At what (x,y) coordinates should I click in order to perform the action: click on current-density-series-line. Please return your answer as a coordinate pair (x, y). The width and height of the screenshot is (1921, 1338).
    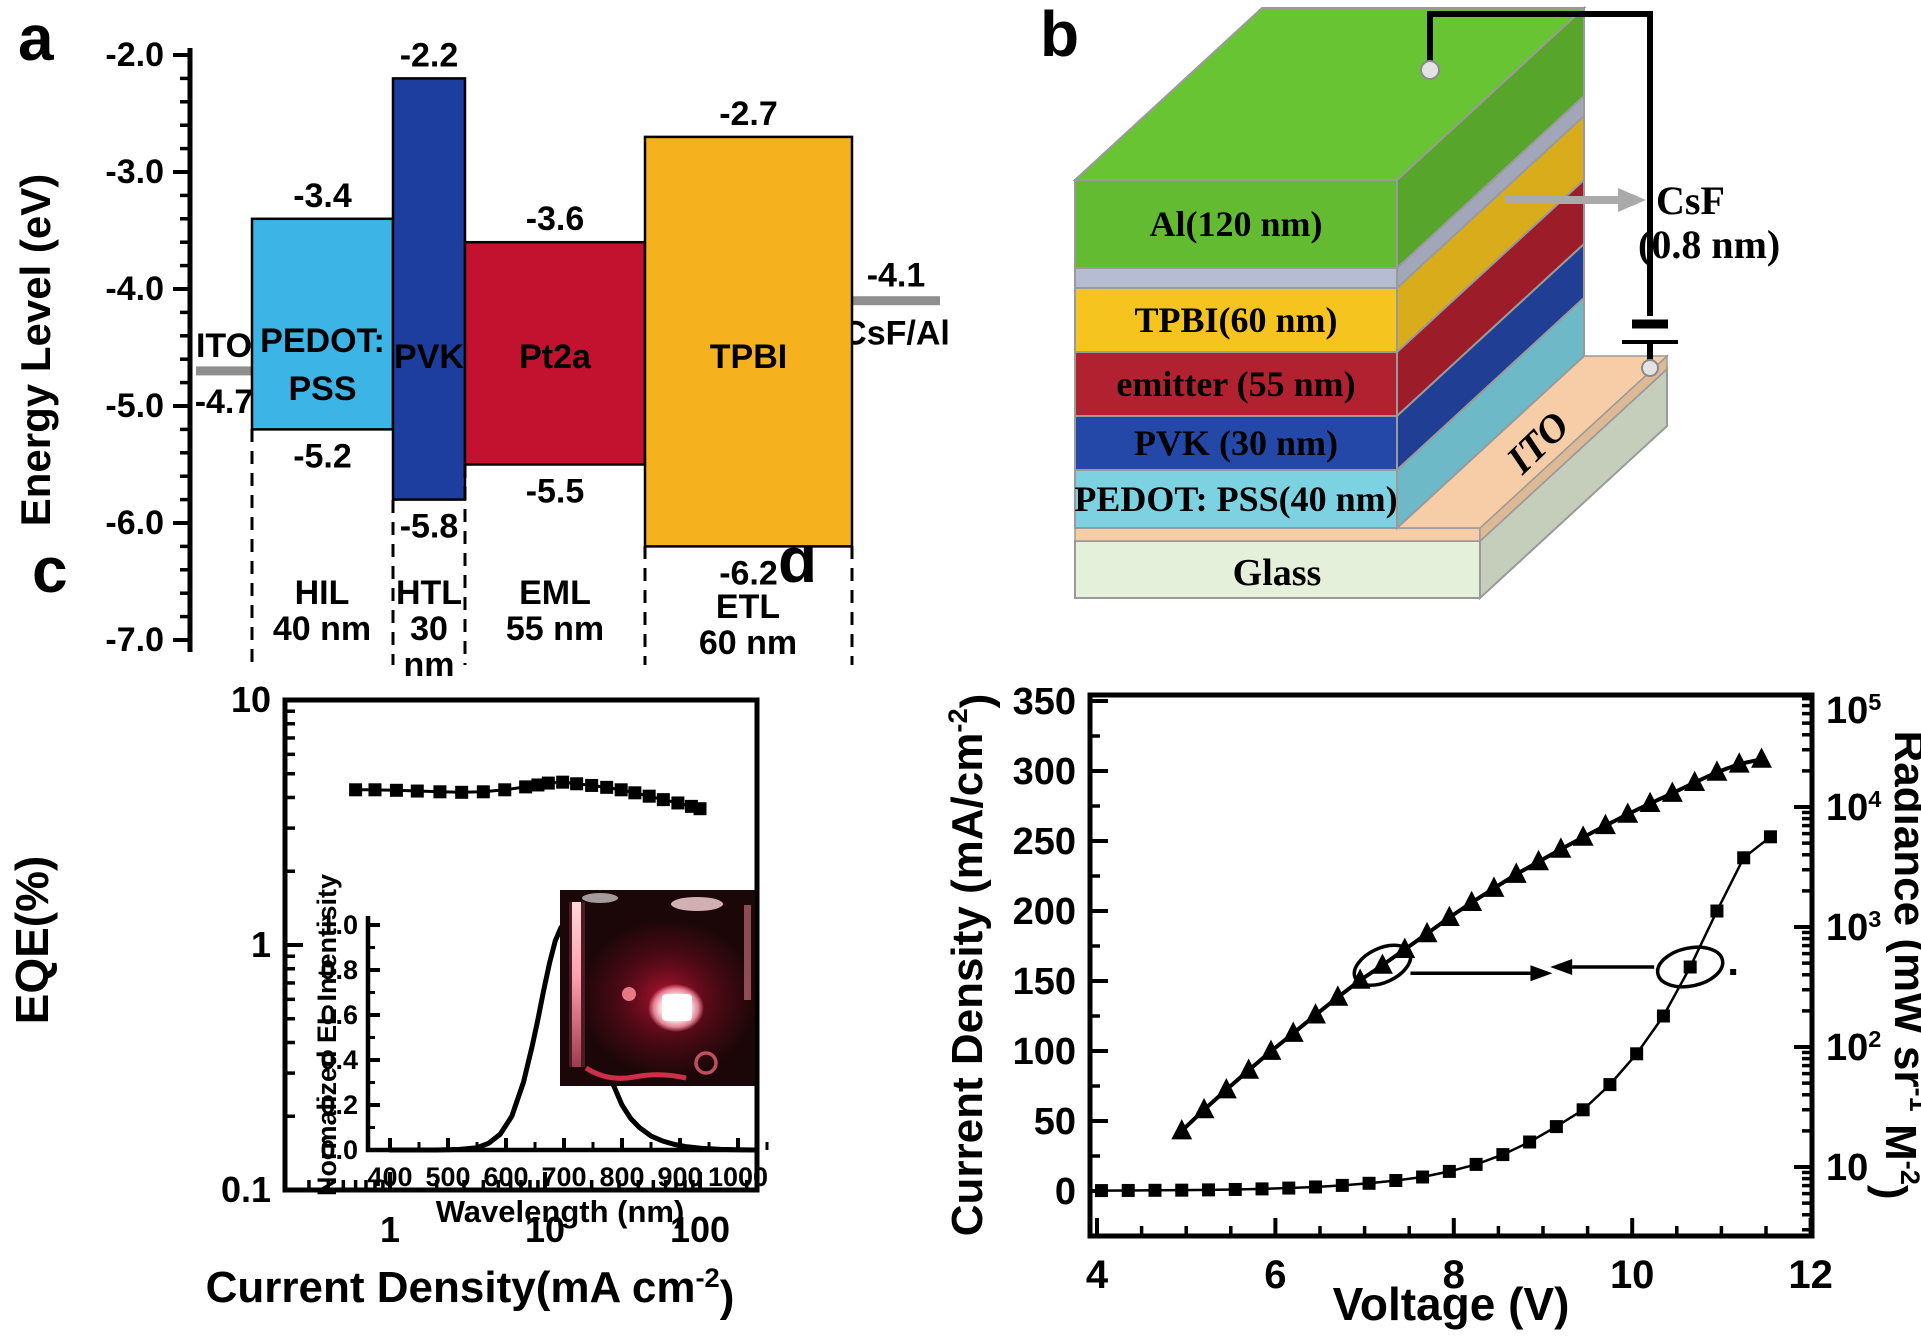
    Looking at the image, I should click on (1436, 1013).